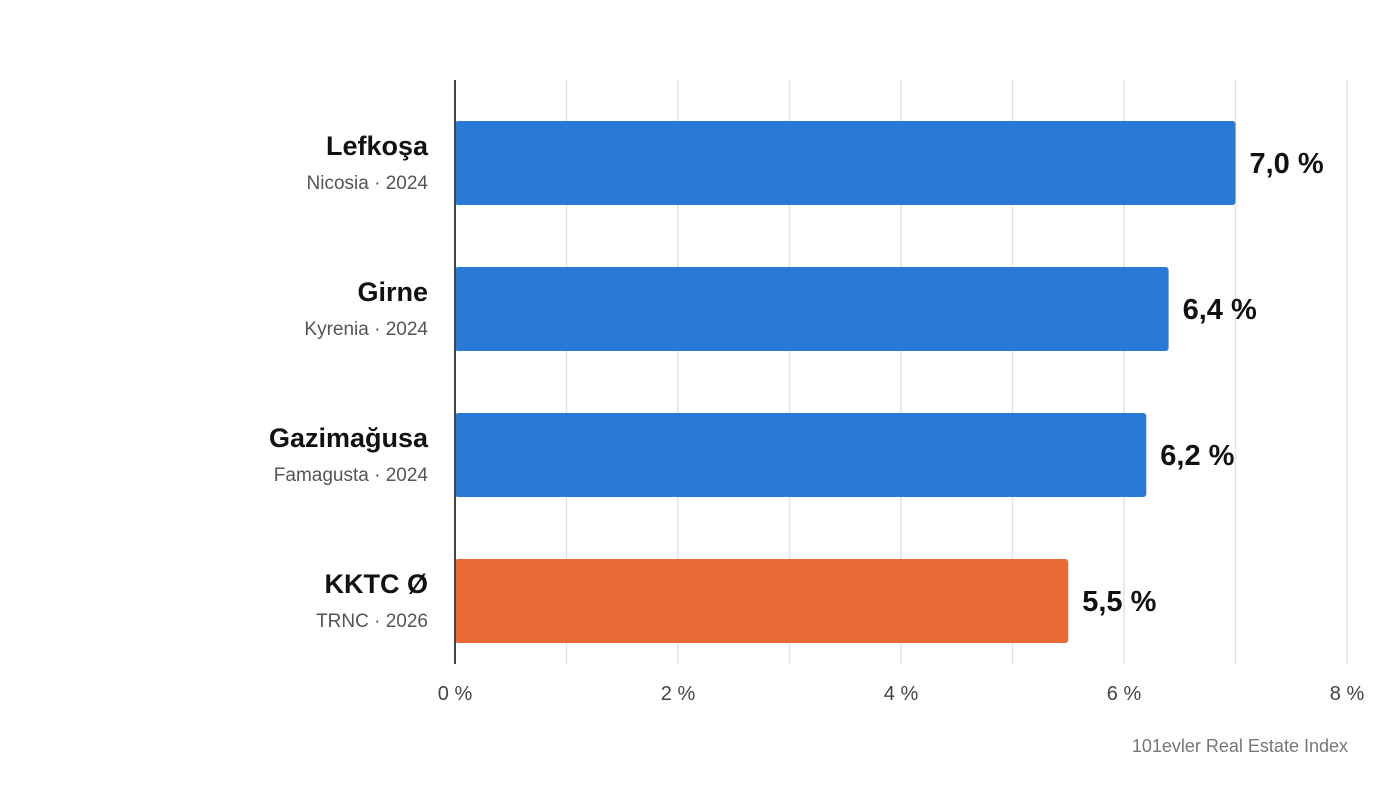 The width and height of the screenshot is (1400, 788). I want to click on category-subtitle: Kyrenia · 2024, so click(366, 329).